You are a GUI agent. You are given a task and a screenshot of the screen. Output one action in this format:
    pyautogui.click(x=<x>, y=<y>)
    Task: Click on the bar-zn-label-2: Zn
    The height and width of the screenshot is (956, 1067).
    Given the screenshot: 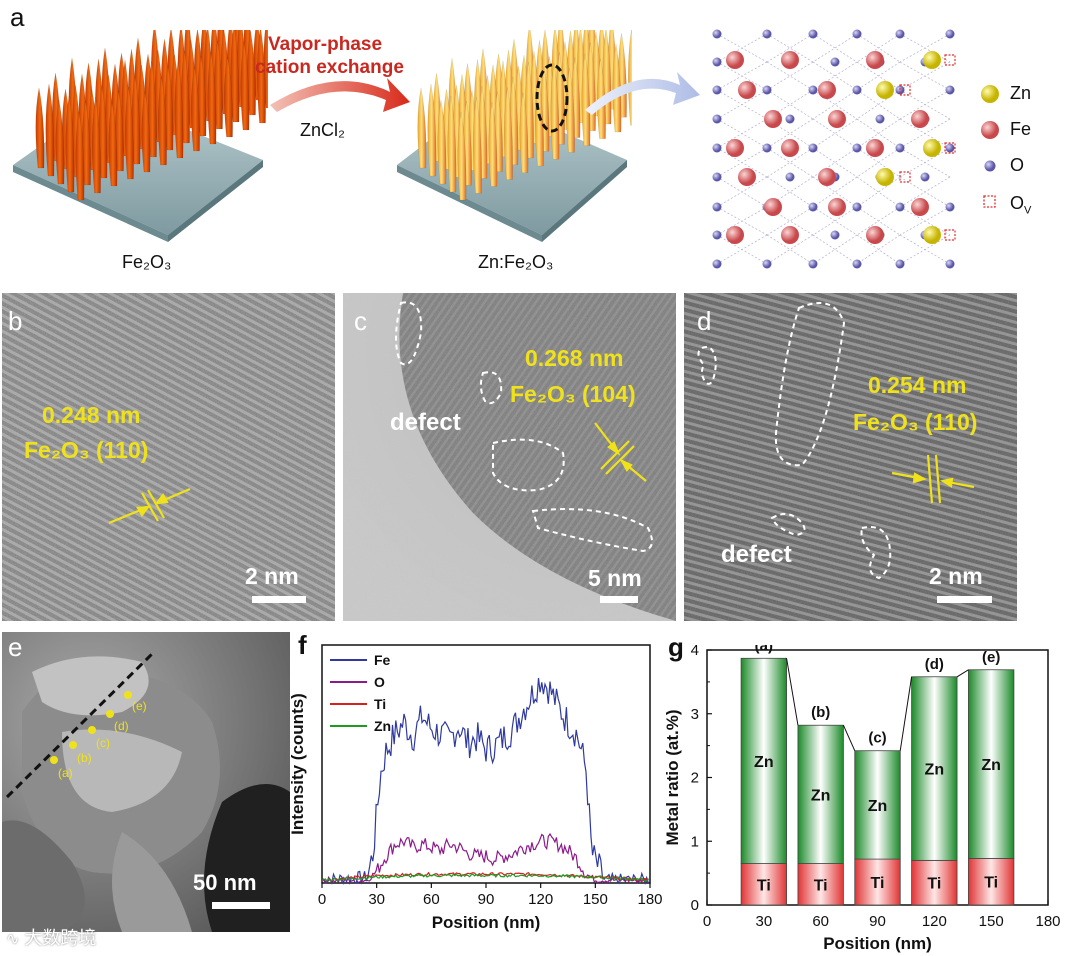 What is the action you would take?
    pyautogui.click(x=878, y=806)
    